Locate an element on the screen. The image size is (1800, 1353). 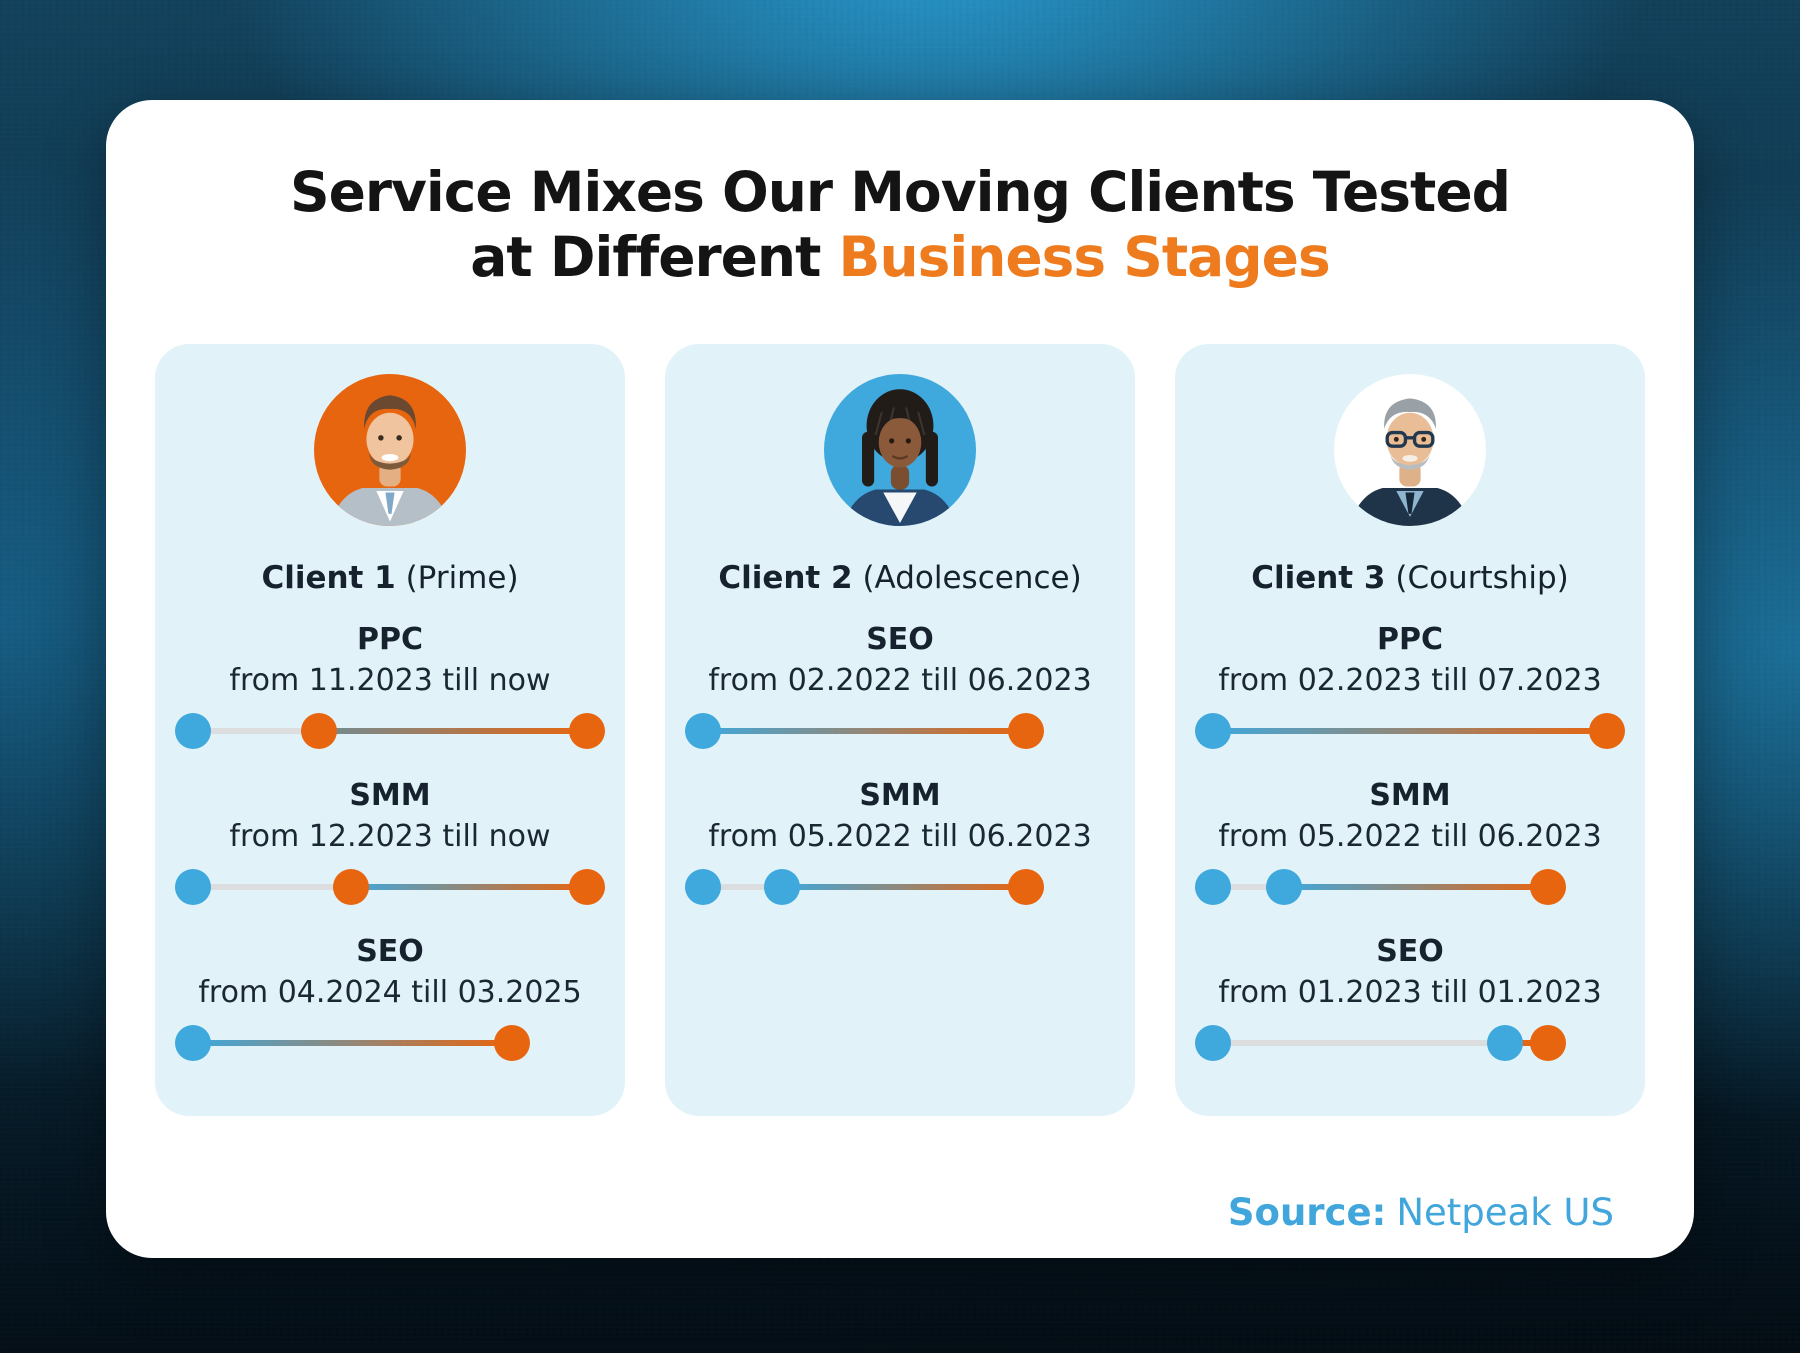
client-2-avatar-illustration is located at coordinates (900, 457).